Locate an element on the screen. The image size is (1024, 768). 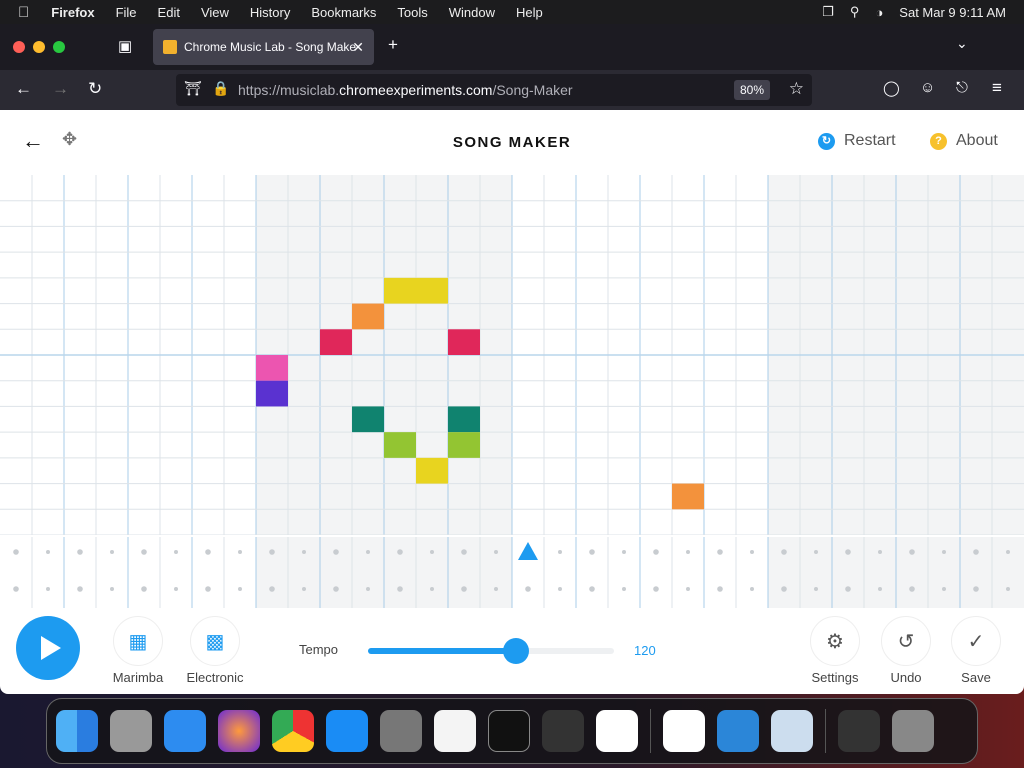
weather-icon is located at coordinates (738, 731).